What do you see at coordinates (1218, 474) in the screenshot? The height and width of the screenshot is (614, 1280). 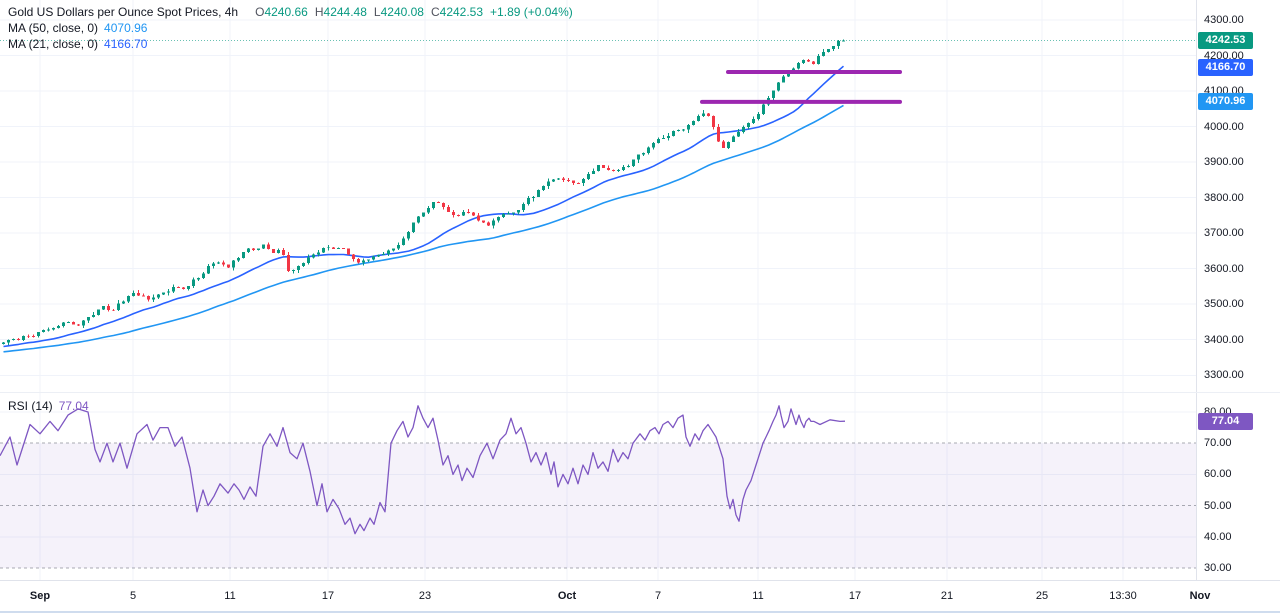 I see `rsi-tick-label: 60.00` at bounding box center [1218, 474].